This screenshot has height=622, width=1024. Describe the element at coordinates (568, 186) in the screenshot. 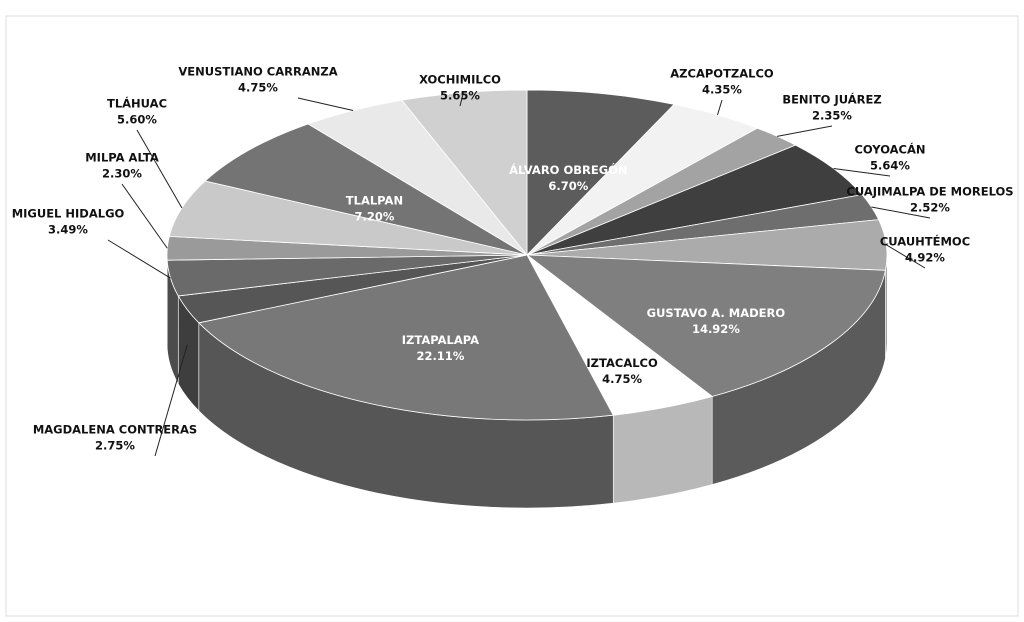

I see `slice-value-label: 6.70%` at that location.